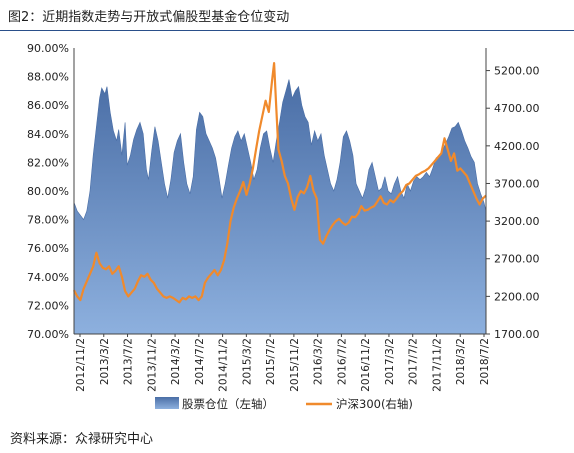 The width and height of the screenshot is (574, 453). I want to click on x-tick-label: 2015/7/2, so click(271, 361).